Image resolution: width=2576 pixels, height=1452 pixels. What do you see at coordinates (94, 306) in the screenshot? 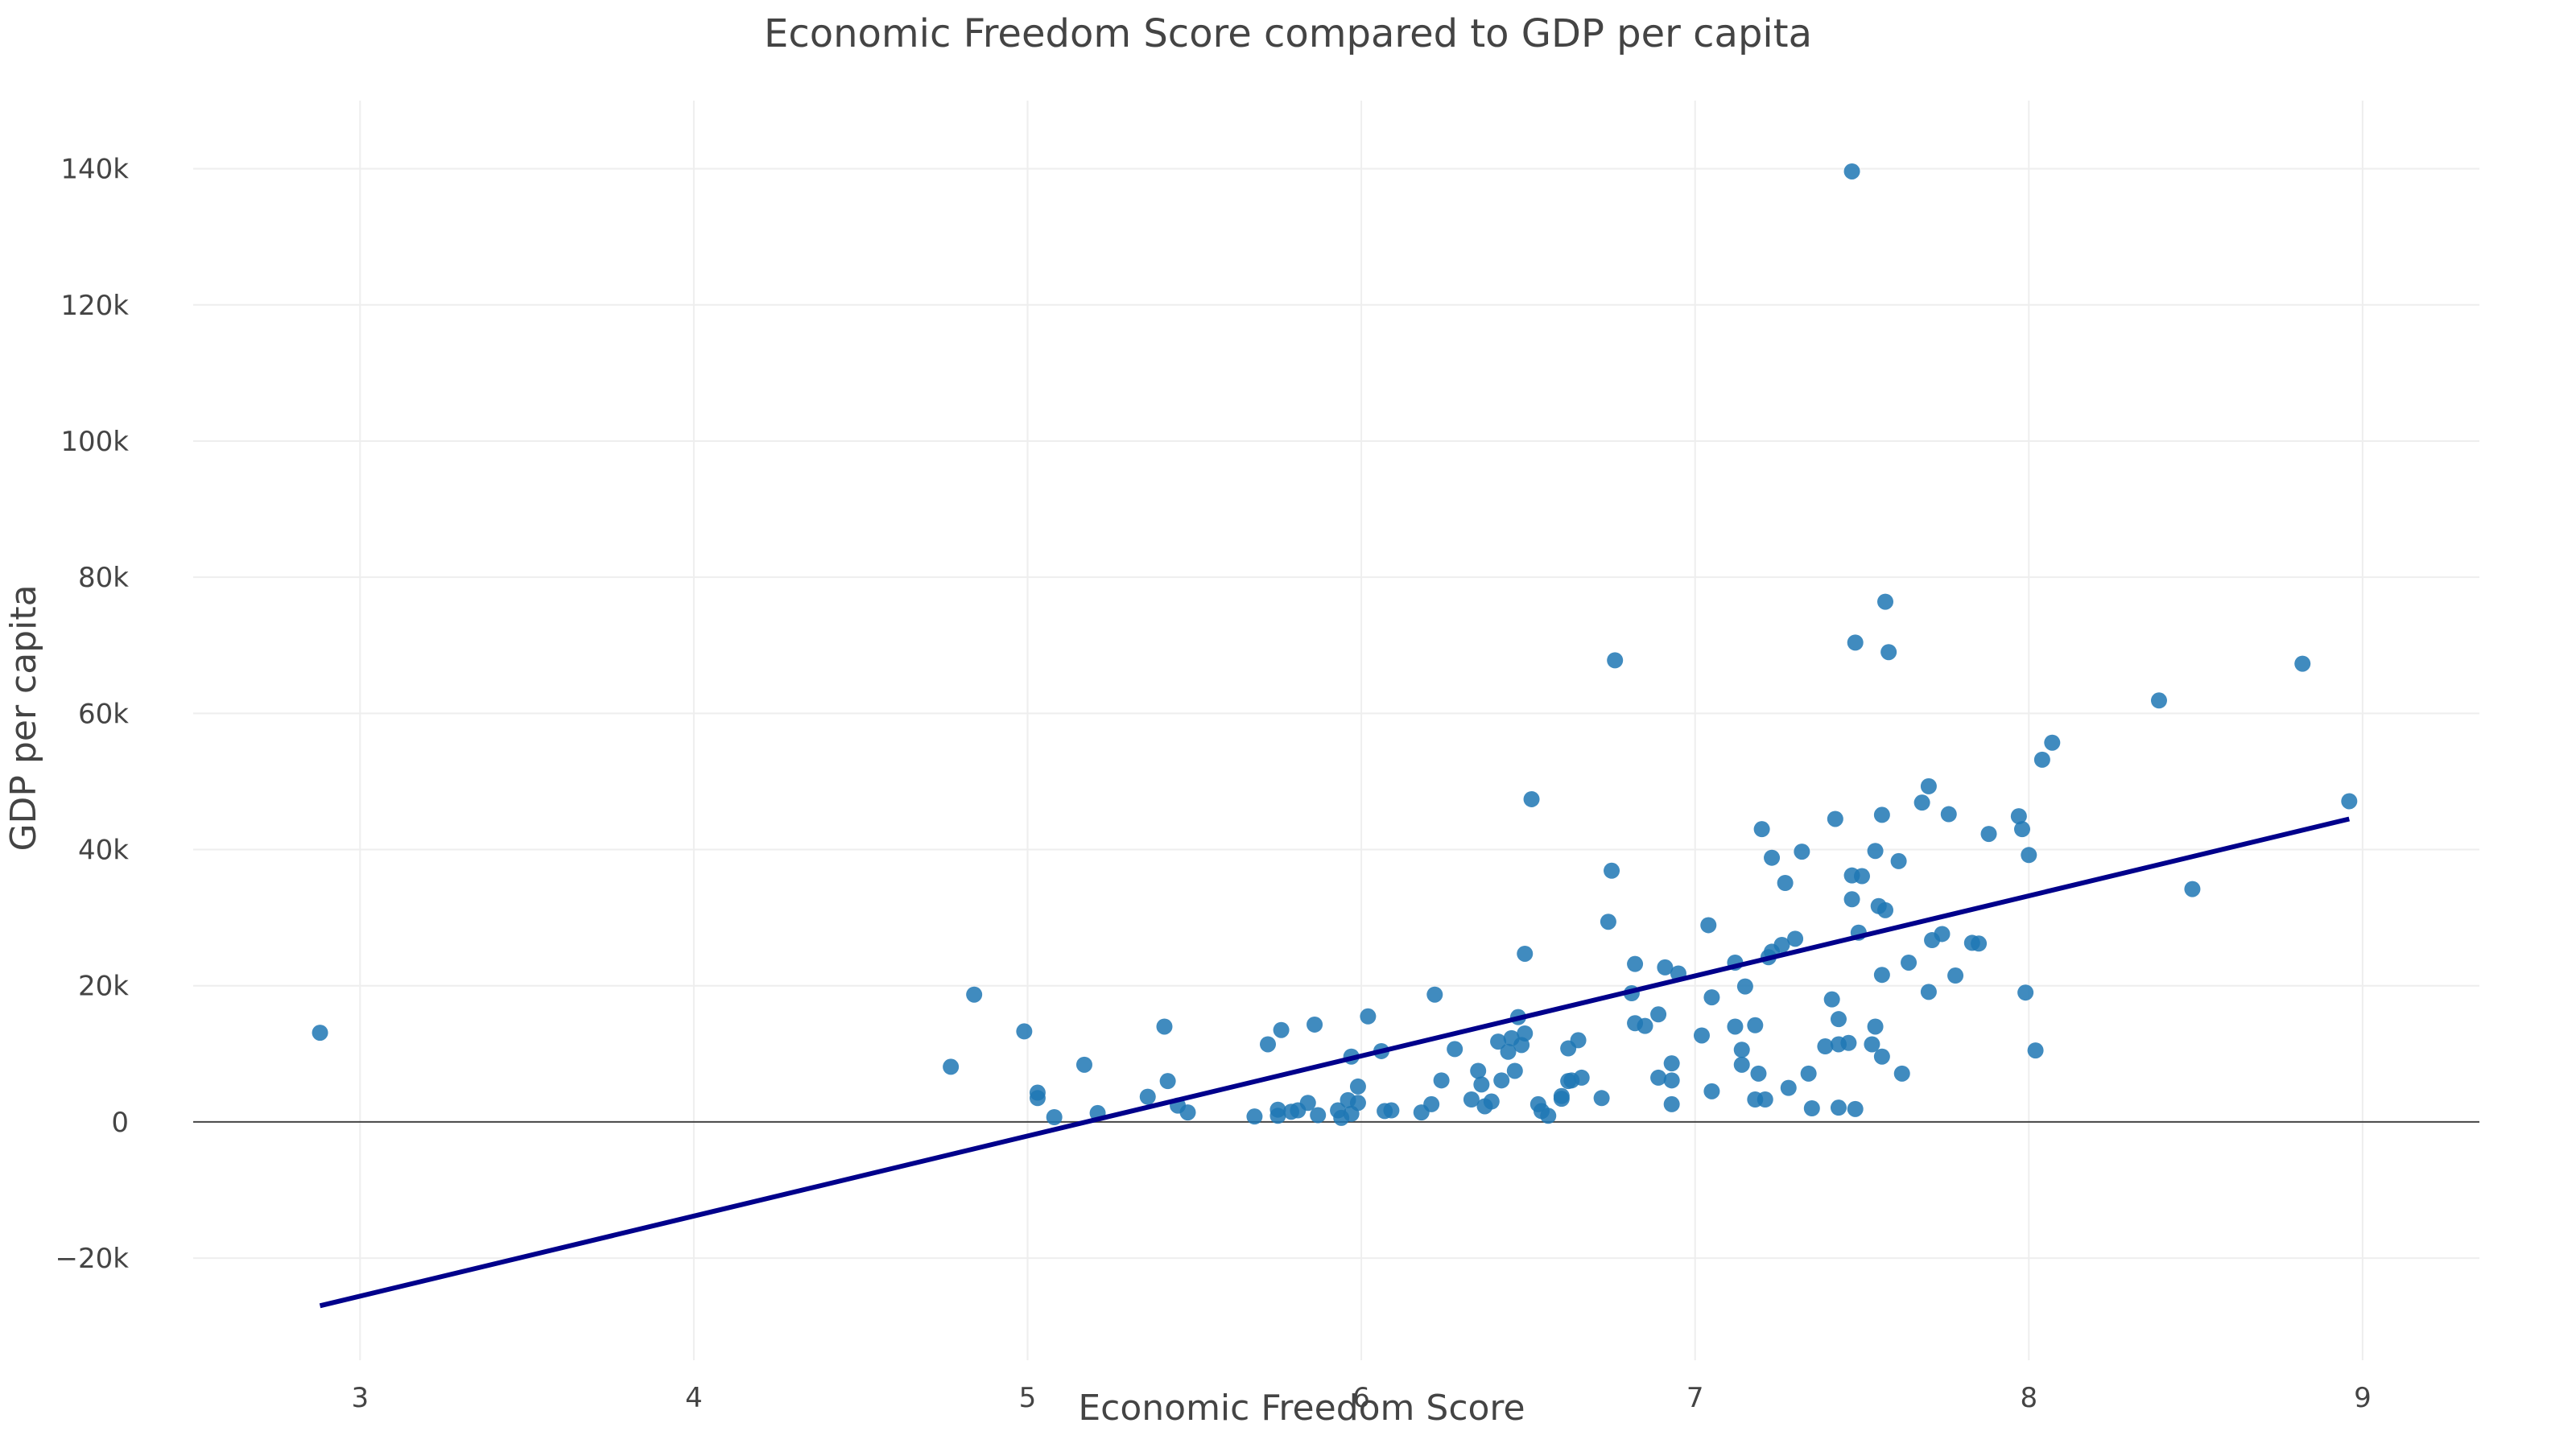
I see `y-tick-label: 120k` at bounding box center [94, 306].